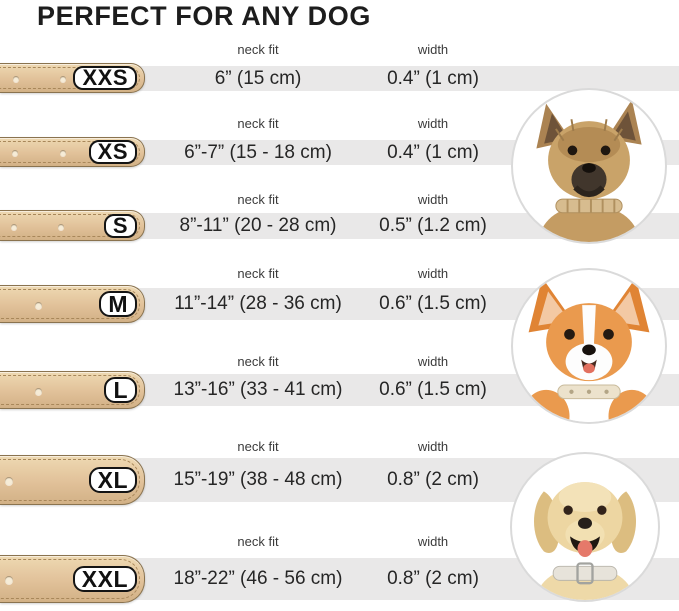 This screenshot has height=611, width=679. What do you see at coordinates (120, 390) in the screenshot?
I see `size-badge: L` at bounding box center [120, 390].